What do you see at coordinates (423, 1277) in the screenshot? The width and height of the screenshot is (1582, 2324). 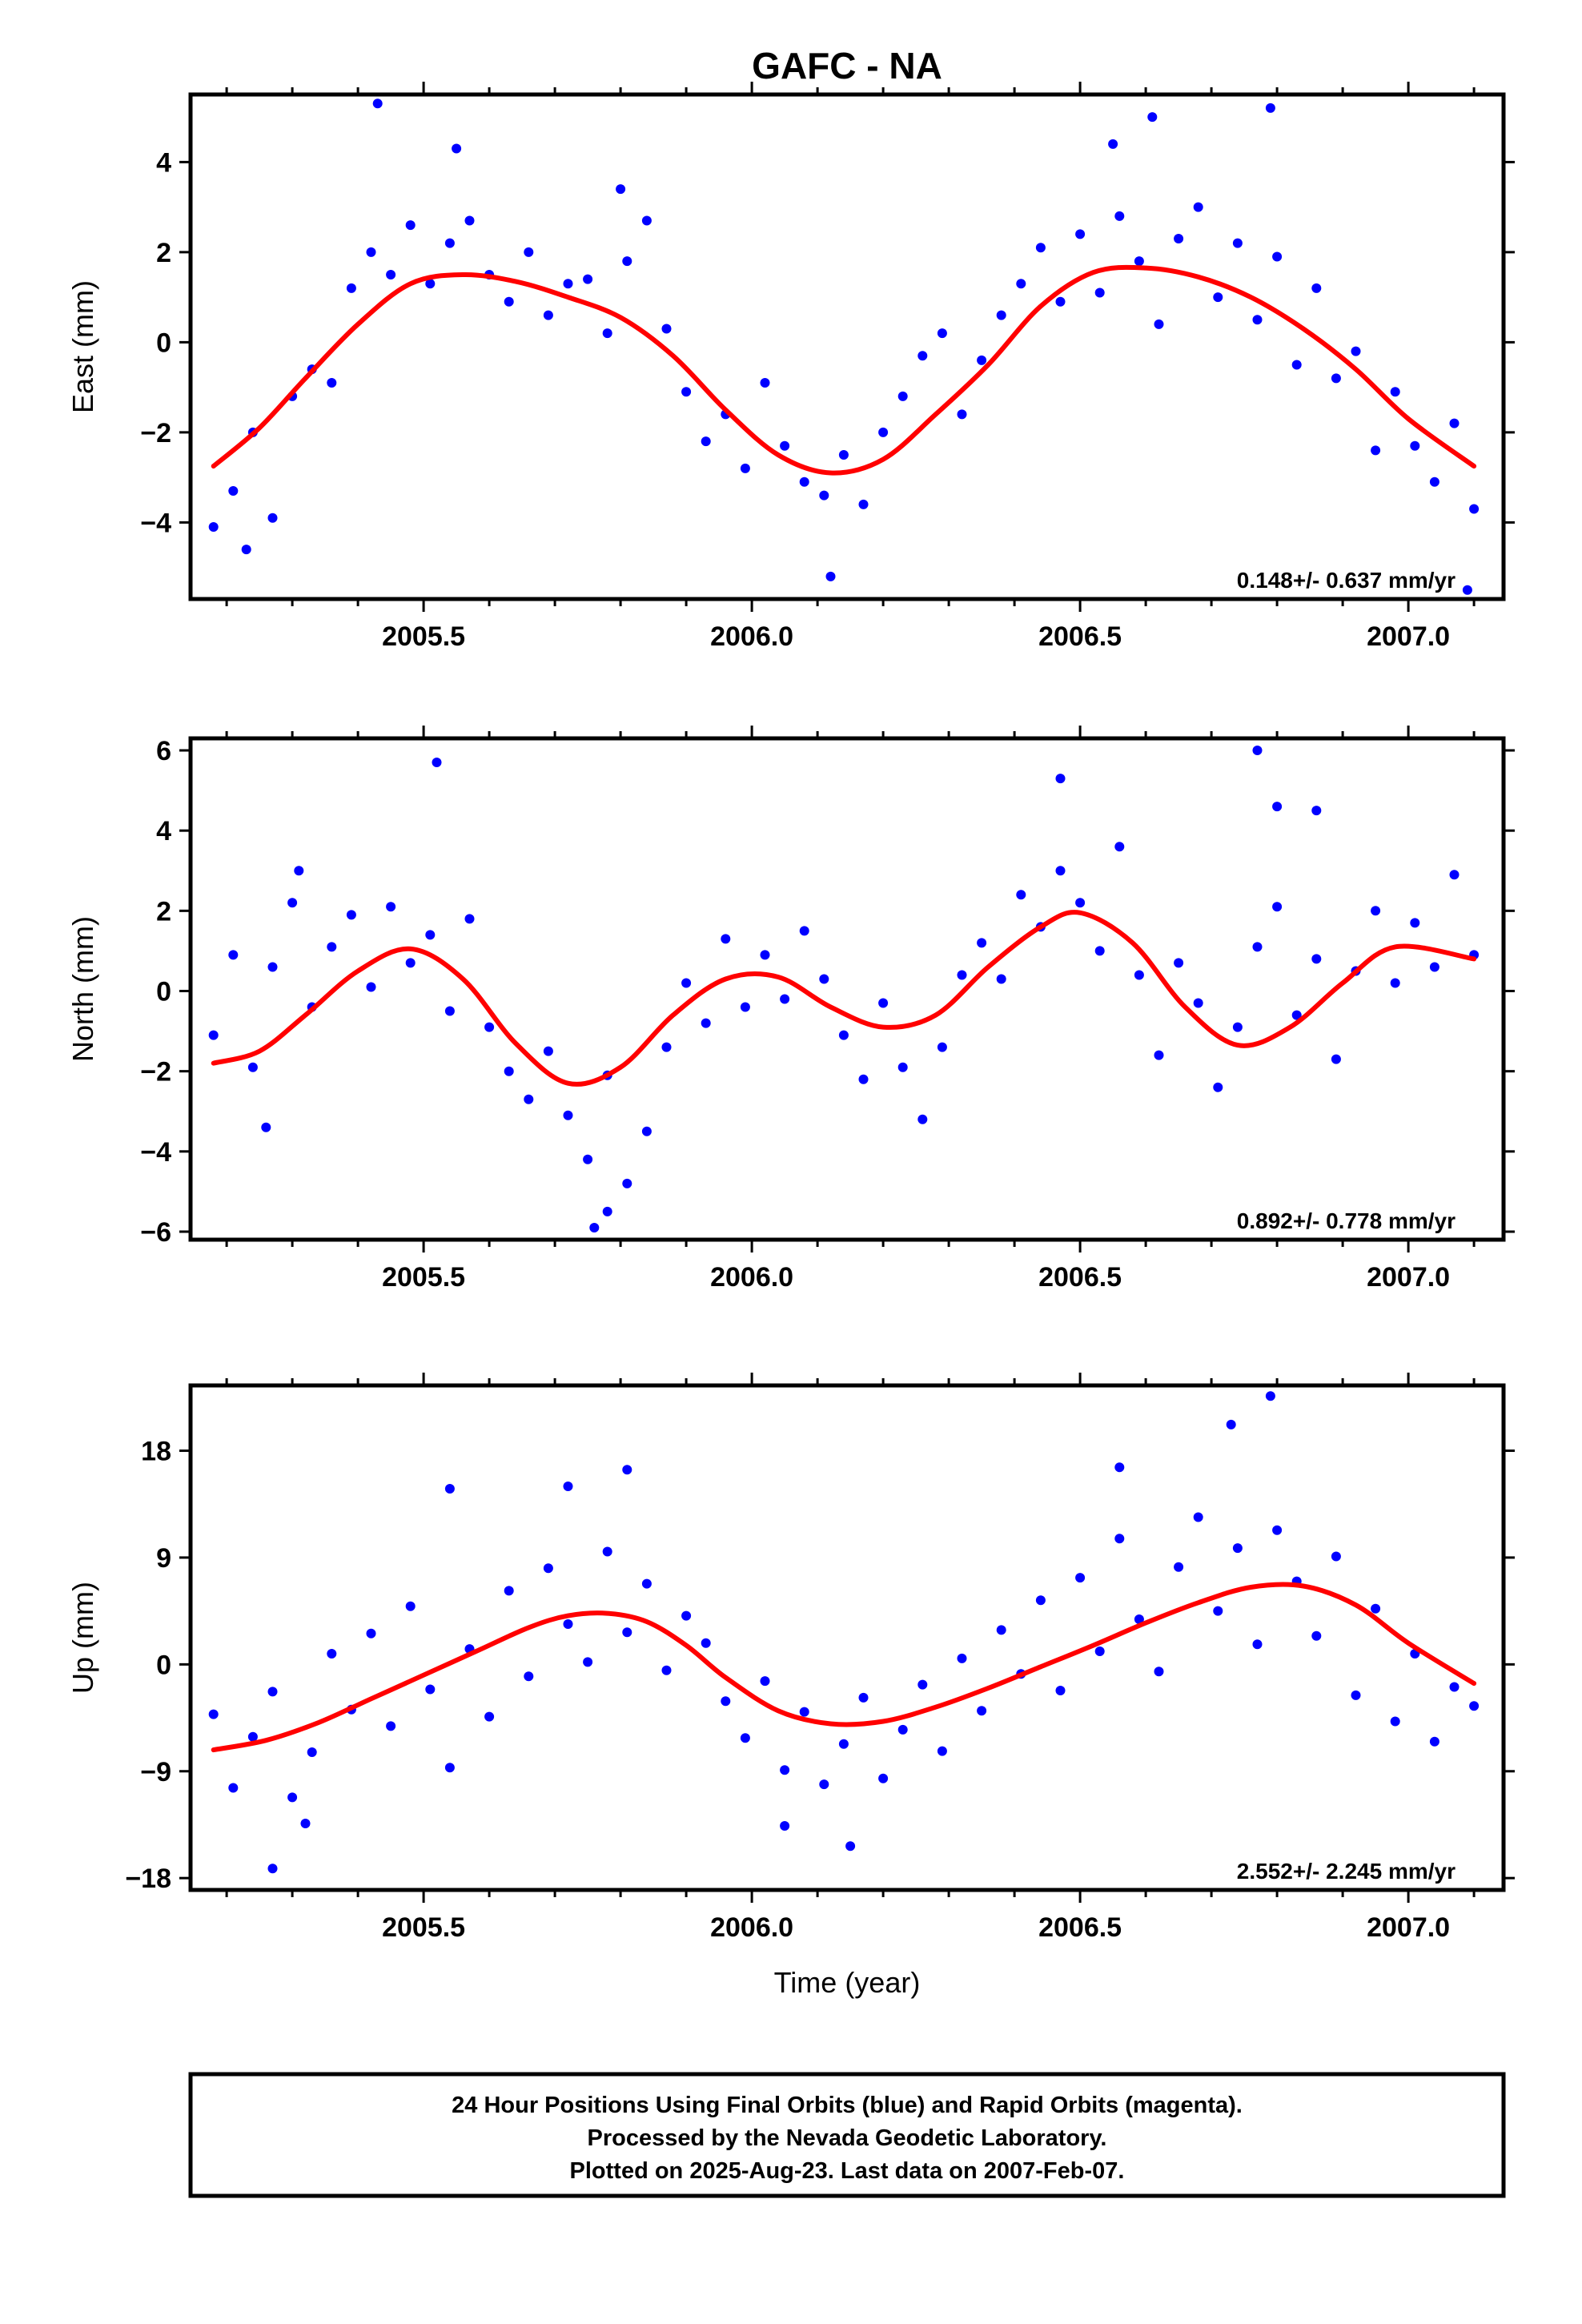 I see `north-x-tick-label: 2005.5` at bounding box center [423, 1277].